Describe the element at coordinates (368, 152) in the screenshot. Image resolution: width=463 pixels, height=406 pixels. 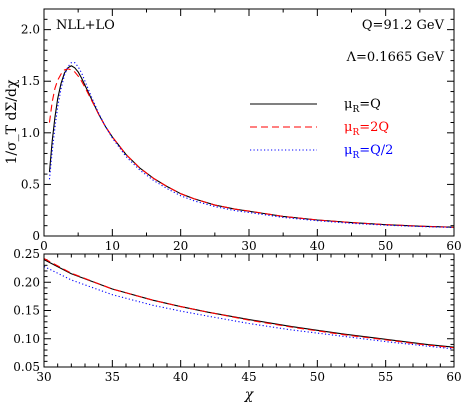
I see `legend-label-mu-q-half: μR=Q/2` at that location.